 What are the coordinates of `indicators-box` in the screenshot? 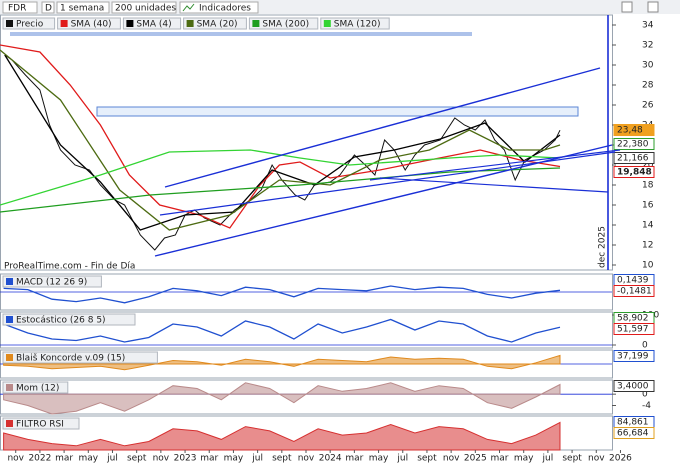 It's located at (219, 7).